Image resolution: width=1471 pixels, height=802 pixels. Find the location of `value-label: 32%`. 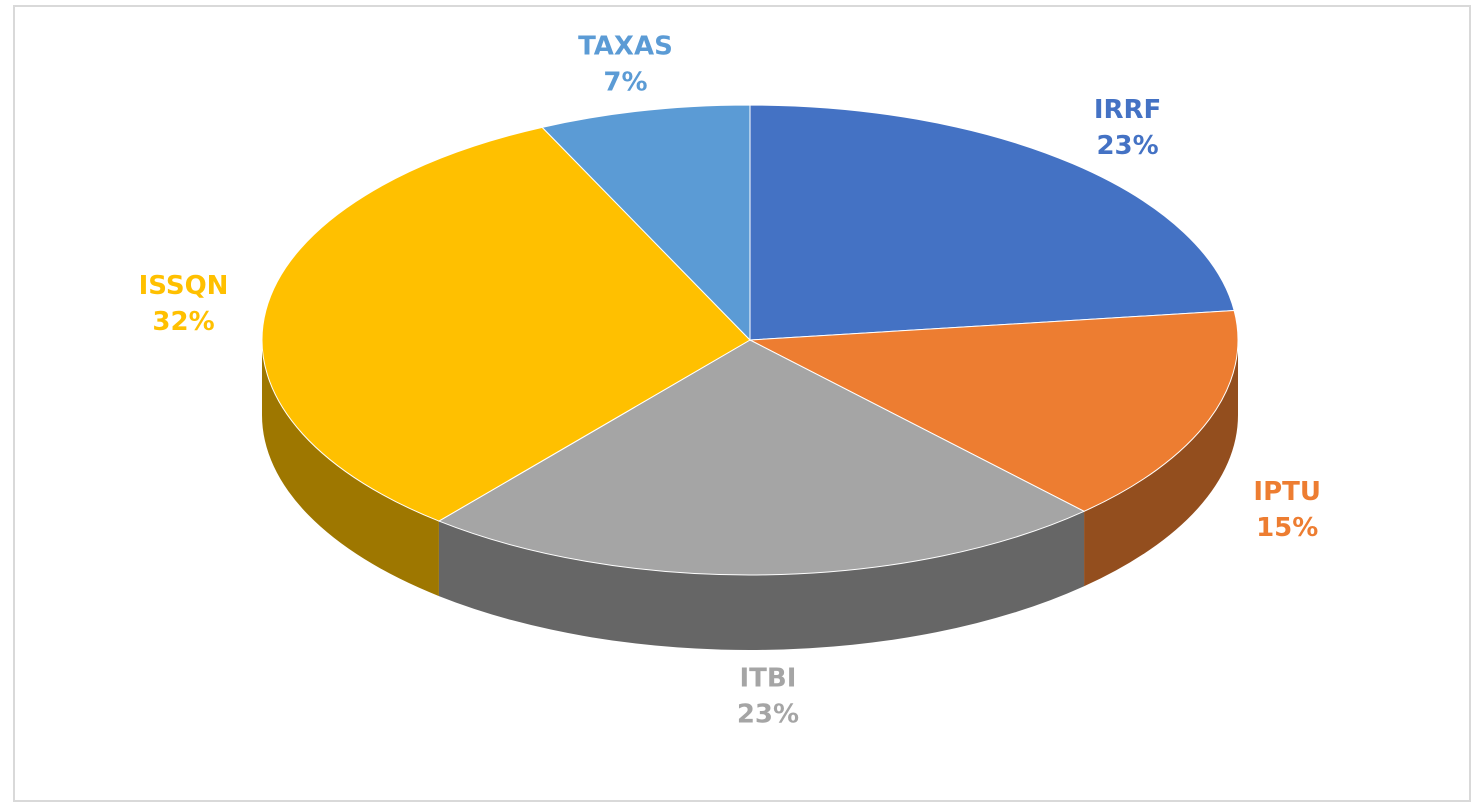

value-label: 32% is located at coordinates (183, 322).